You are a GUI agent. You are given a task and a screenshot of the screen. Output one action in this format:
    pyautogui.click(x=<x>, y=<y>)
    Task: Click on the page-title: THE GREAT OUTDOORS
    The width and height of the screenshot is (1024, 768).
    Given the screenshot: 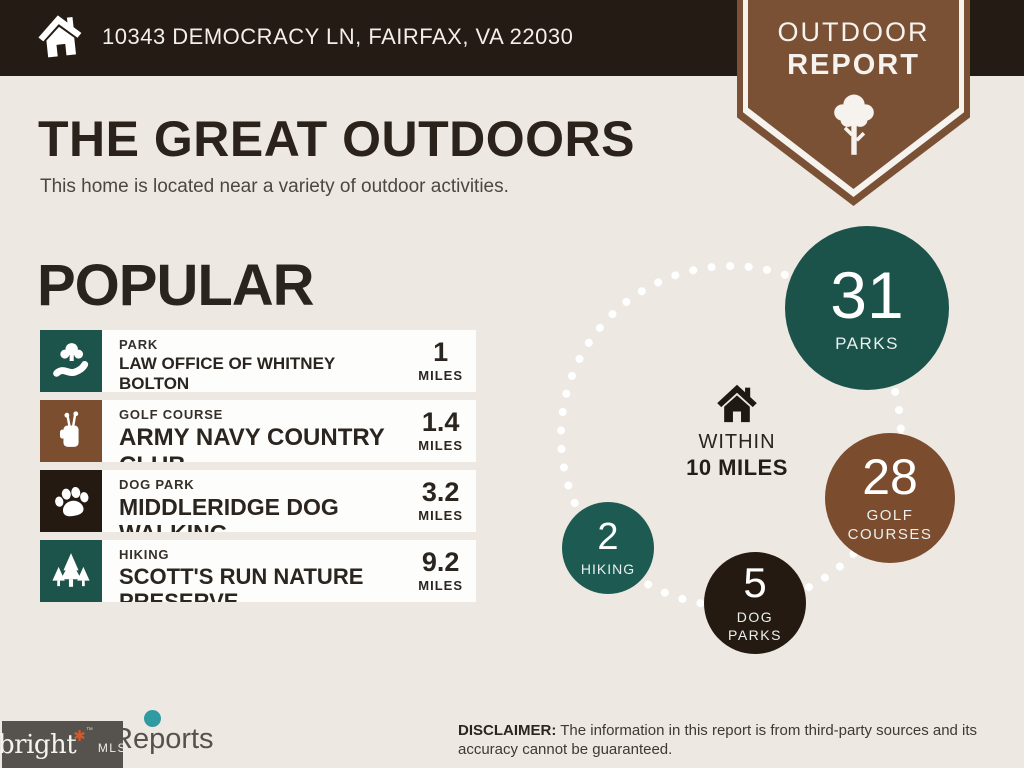 What is the action you would take?
    pyautogui.click(x=336, y=139)
    